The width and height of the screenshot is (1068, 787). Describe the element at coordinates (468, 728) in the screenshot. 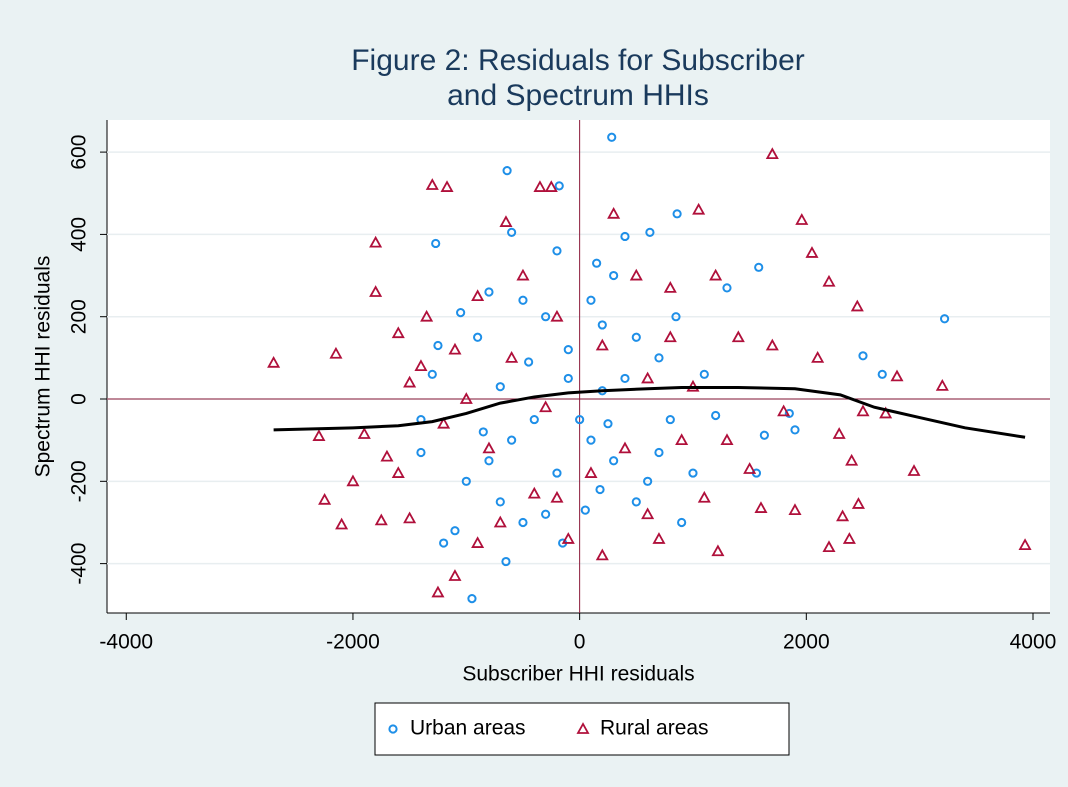

I see `legend-label: Urban areas` at that location.